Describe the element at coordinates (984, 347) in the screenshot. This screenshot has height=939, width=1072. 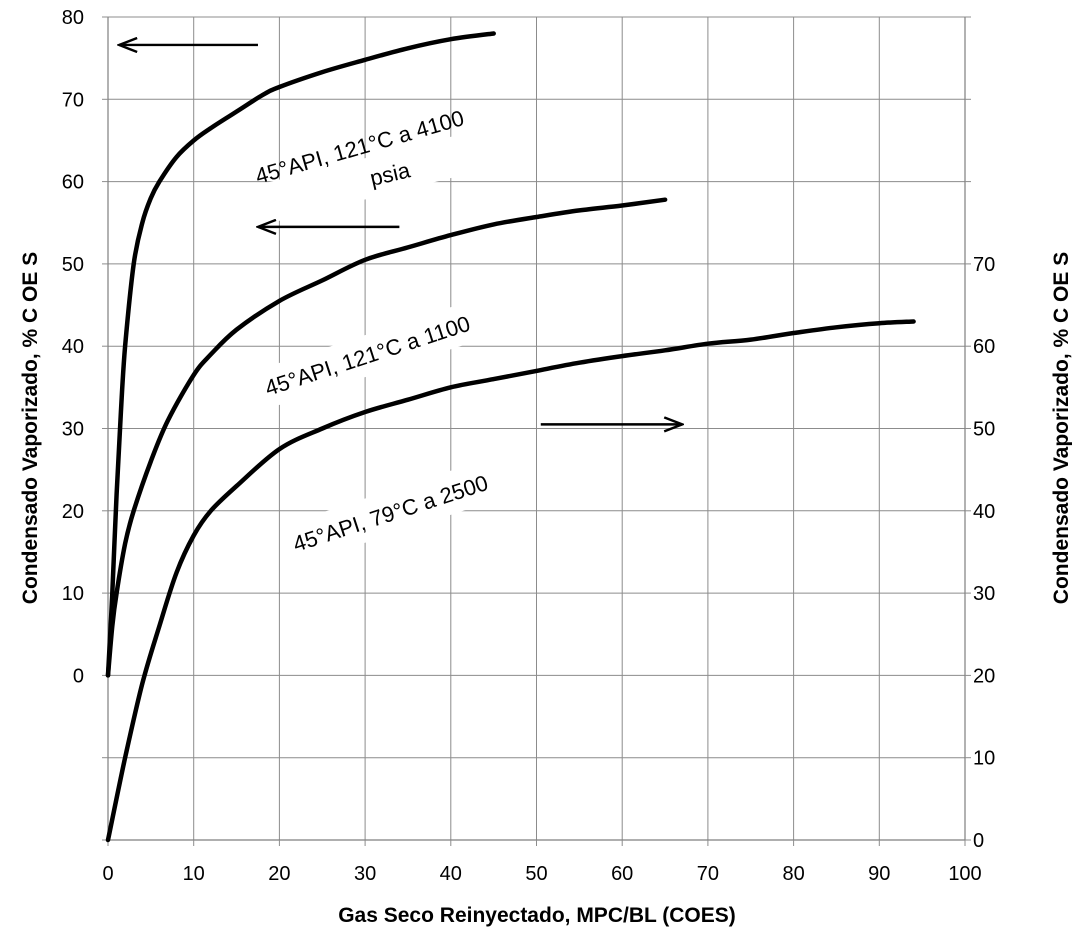
I see `y-right-tick-label: 60` at that location.